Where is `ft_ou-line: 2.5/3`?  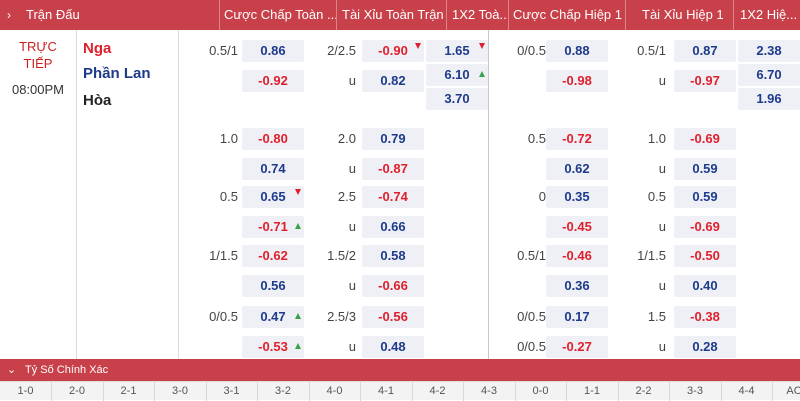
ft_ou-line: 2.5/3 is located at coordinates (326, 316).